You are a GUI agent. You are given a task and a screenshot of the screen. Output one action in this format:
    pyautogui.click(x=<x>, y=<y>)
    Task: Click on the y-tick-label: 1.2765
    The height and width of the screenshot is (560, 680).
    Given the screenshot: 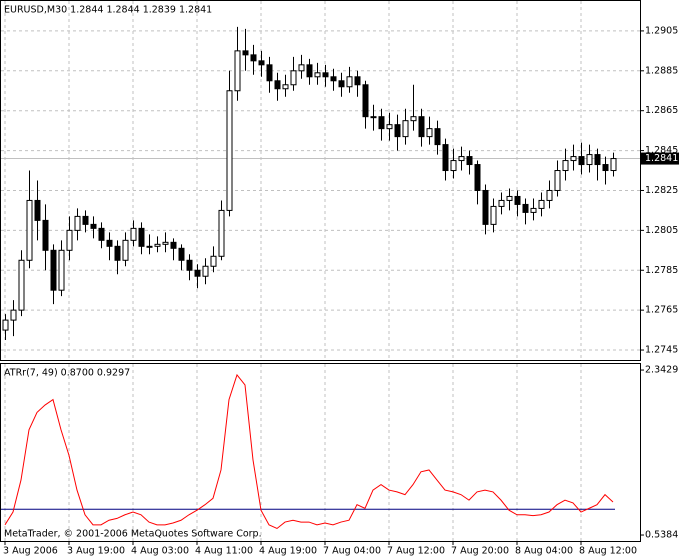 What is the action you would take?
    pyautogui.click(x=661, y=310)
    